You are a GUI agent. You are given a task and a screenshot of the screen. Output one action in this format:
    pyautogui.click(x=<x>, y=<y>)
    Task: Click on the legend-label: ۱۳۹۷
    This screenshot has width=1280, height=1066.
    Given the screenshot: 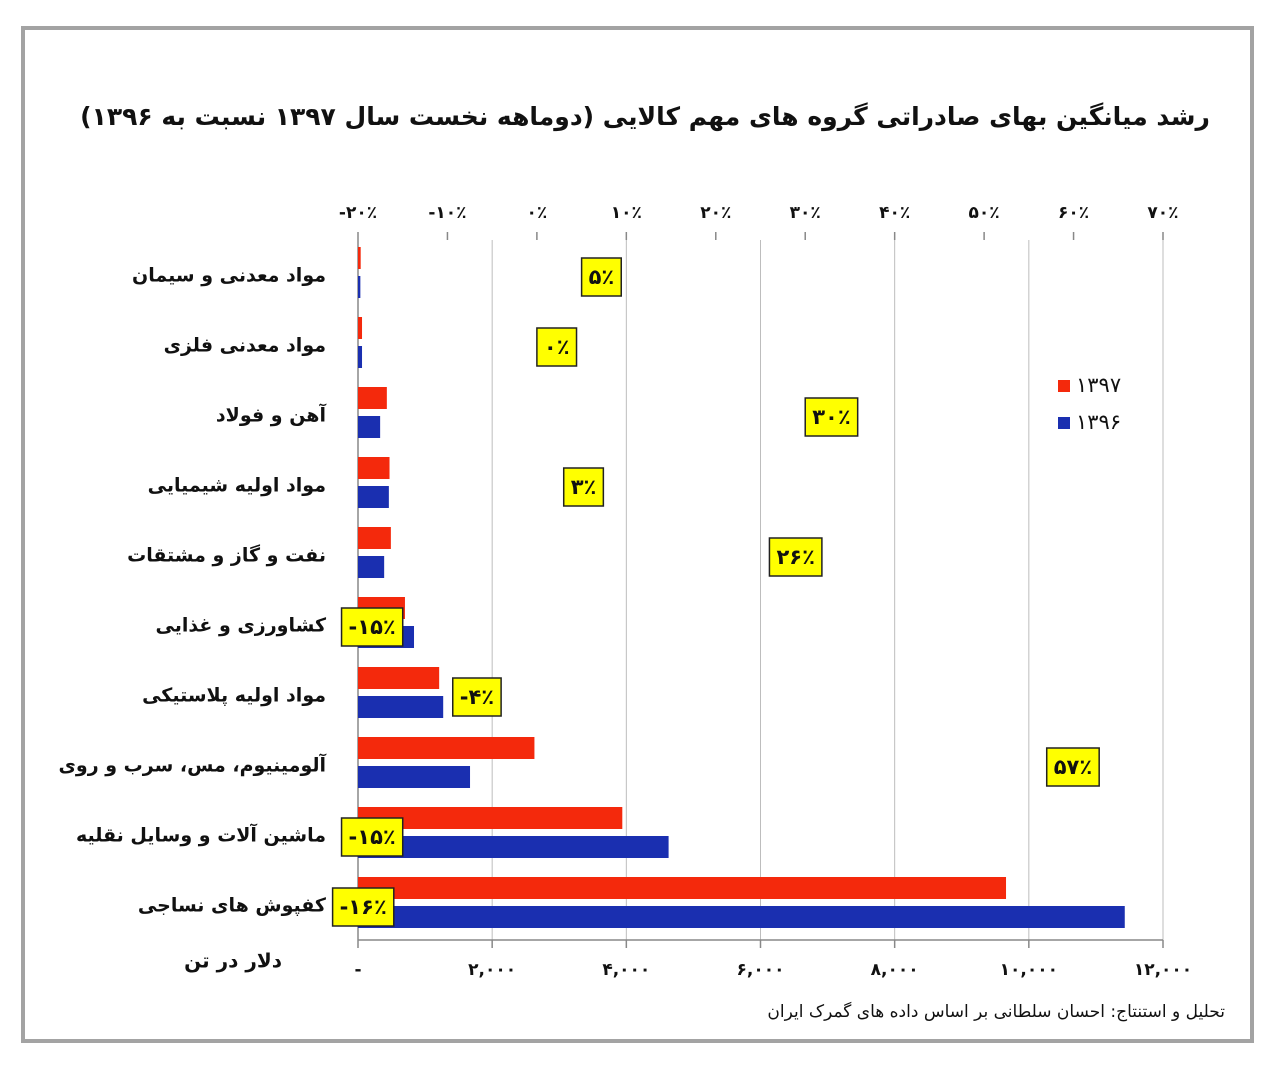 What is the action you would take?
    pyautogui.click(x=1098, y=385)
    